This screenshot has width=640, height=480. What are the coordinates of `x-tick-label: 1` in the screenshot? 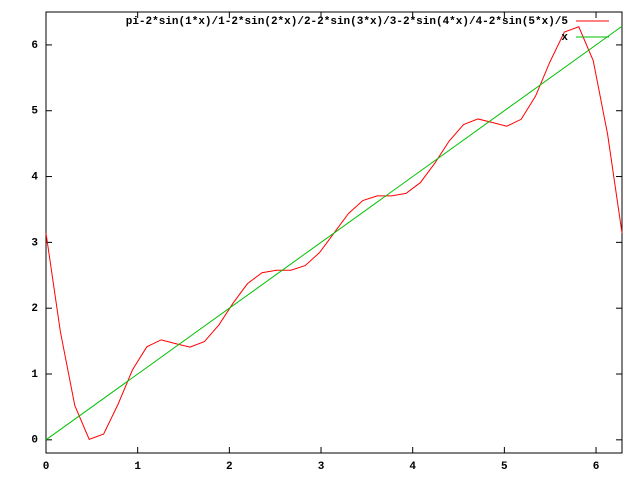 It's located at (137, 467).